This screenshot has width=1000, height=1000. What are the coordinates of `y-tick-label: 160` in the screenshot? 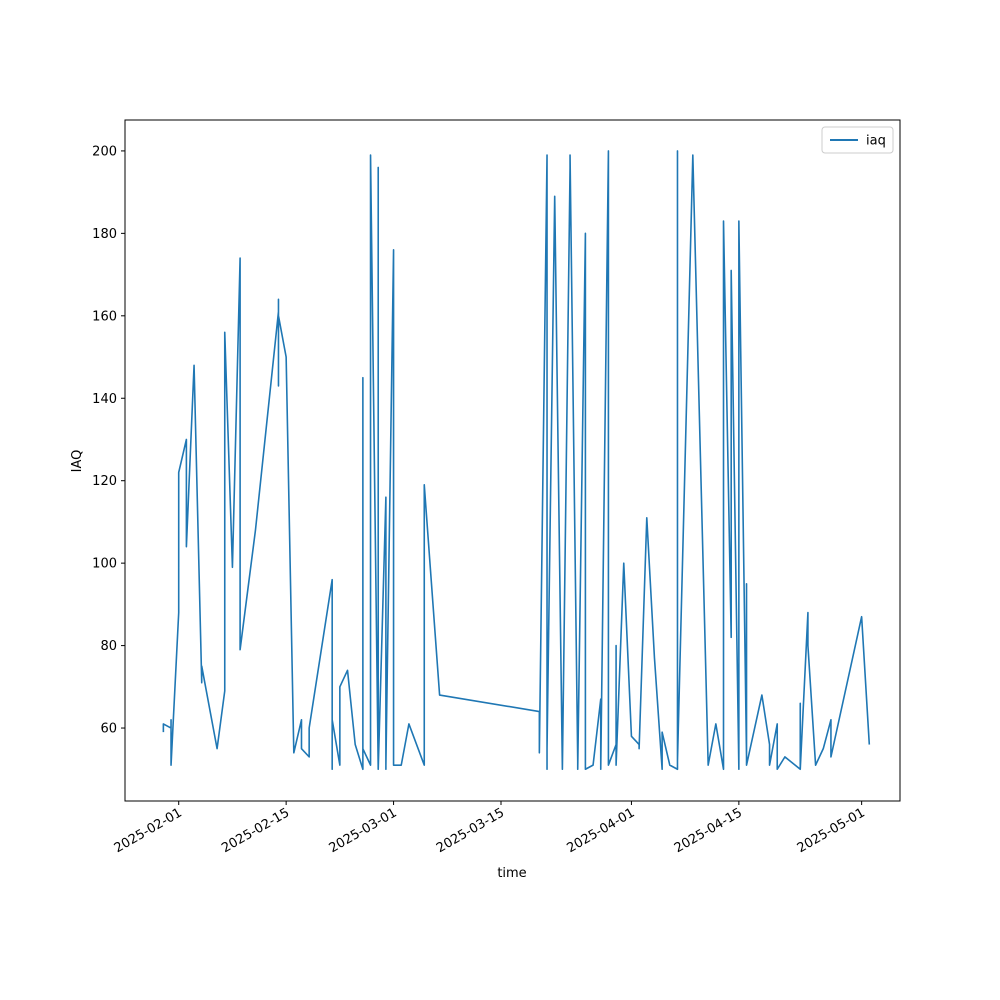 It's located at (104, 316).